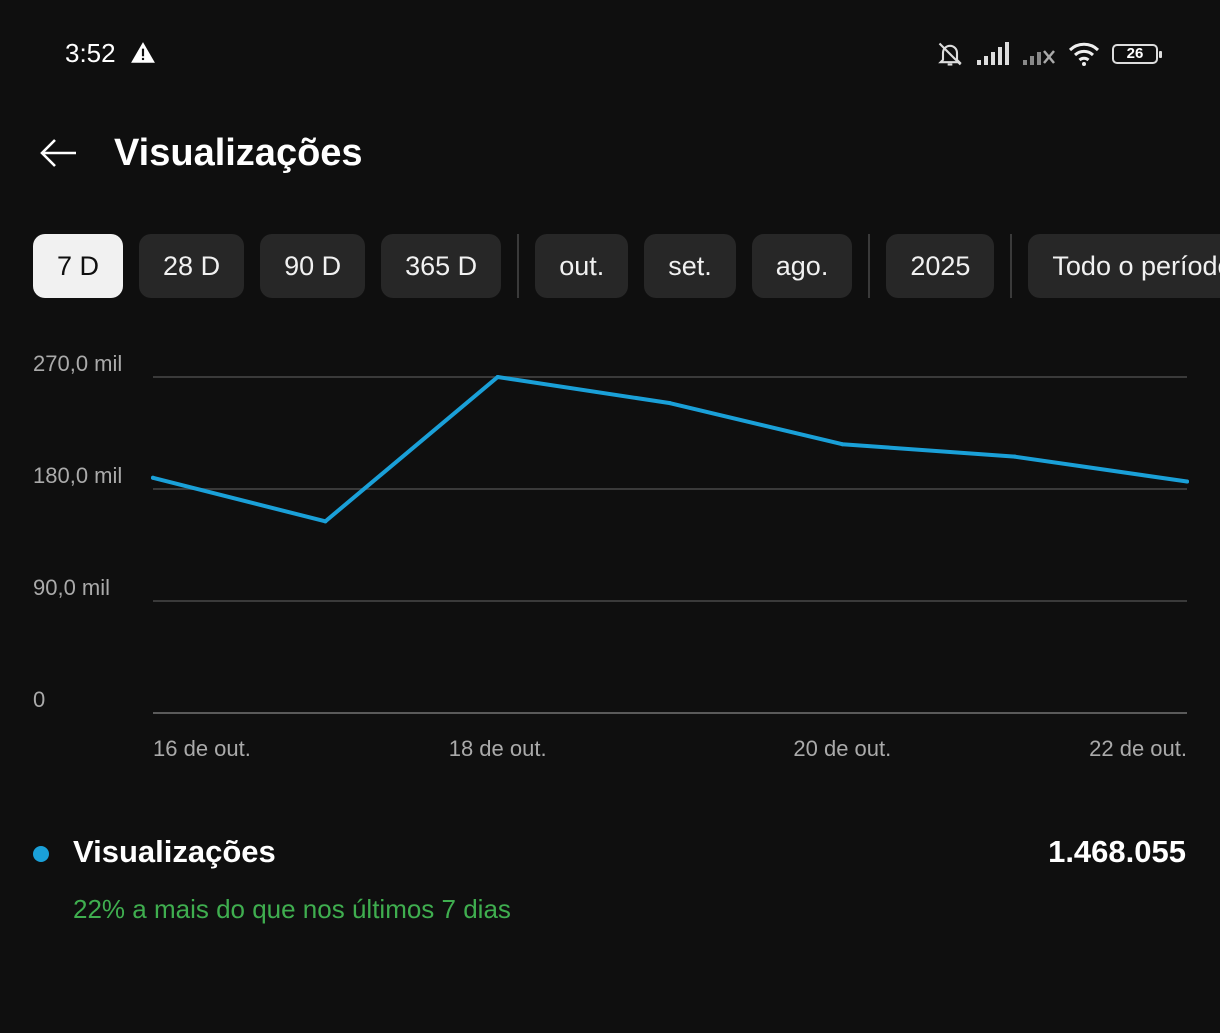 This screenshot has width=1220, height=1033. Describe the element at coordinates (441, 266) in the screenshot. I see `chip-365d: 365 D` at that location.